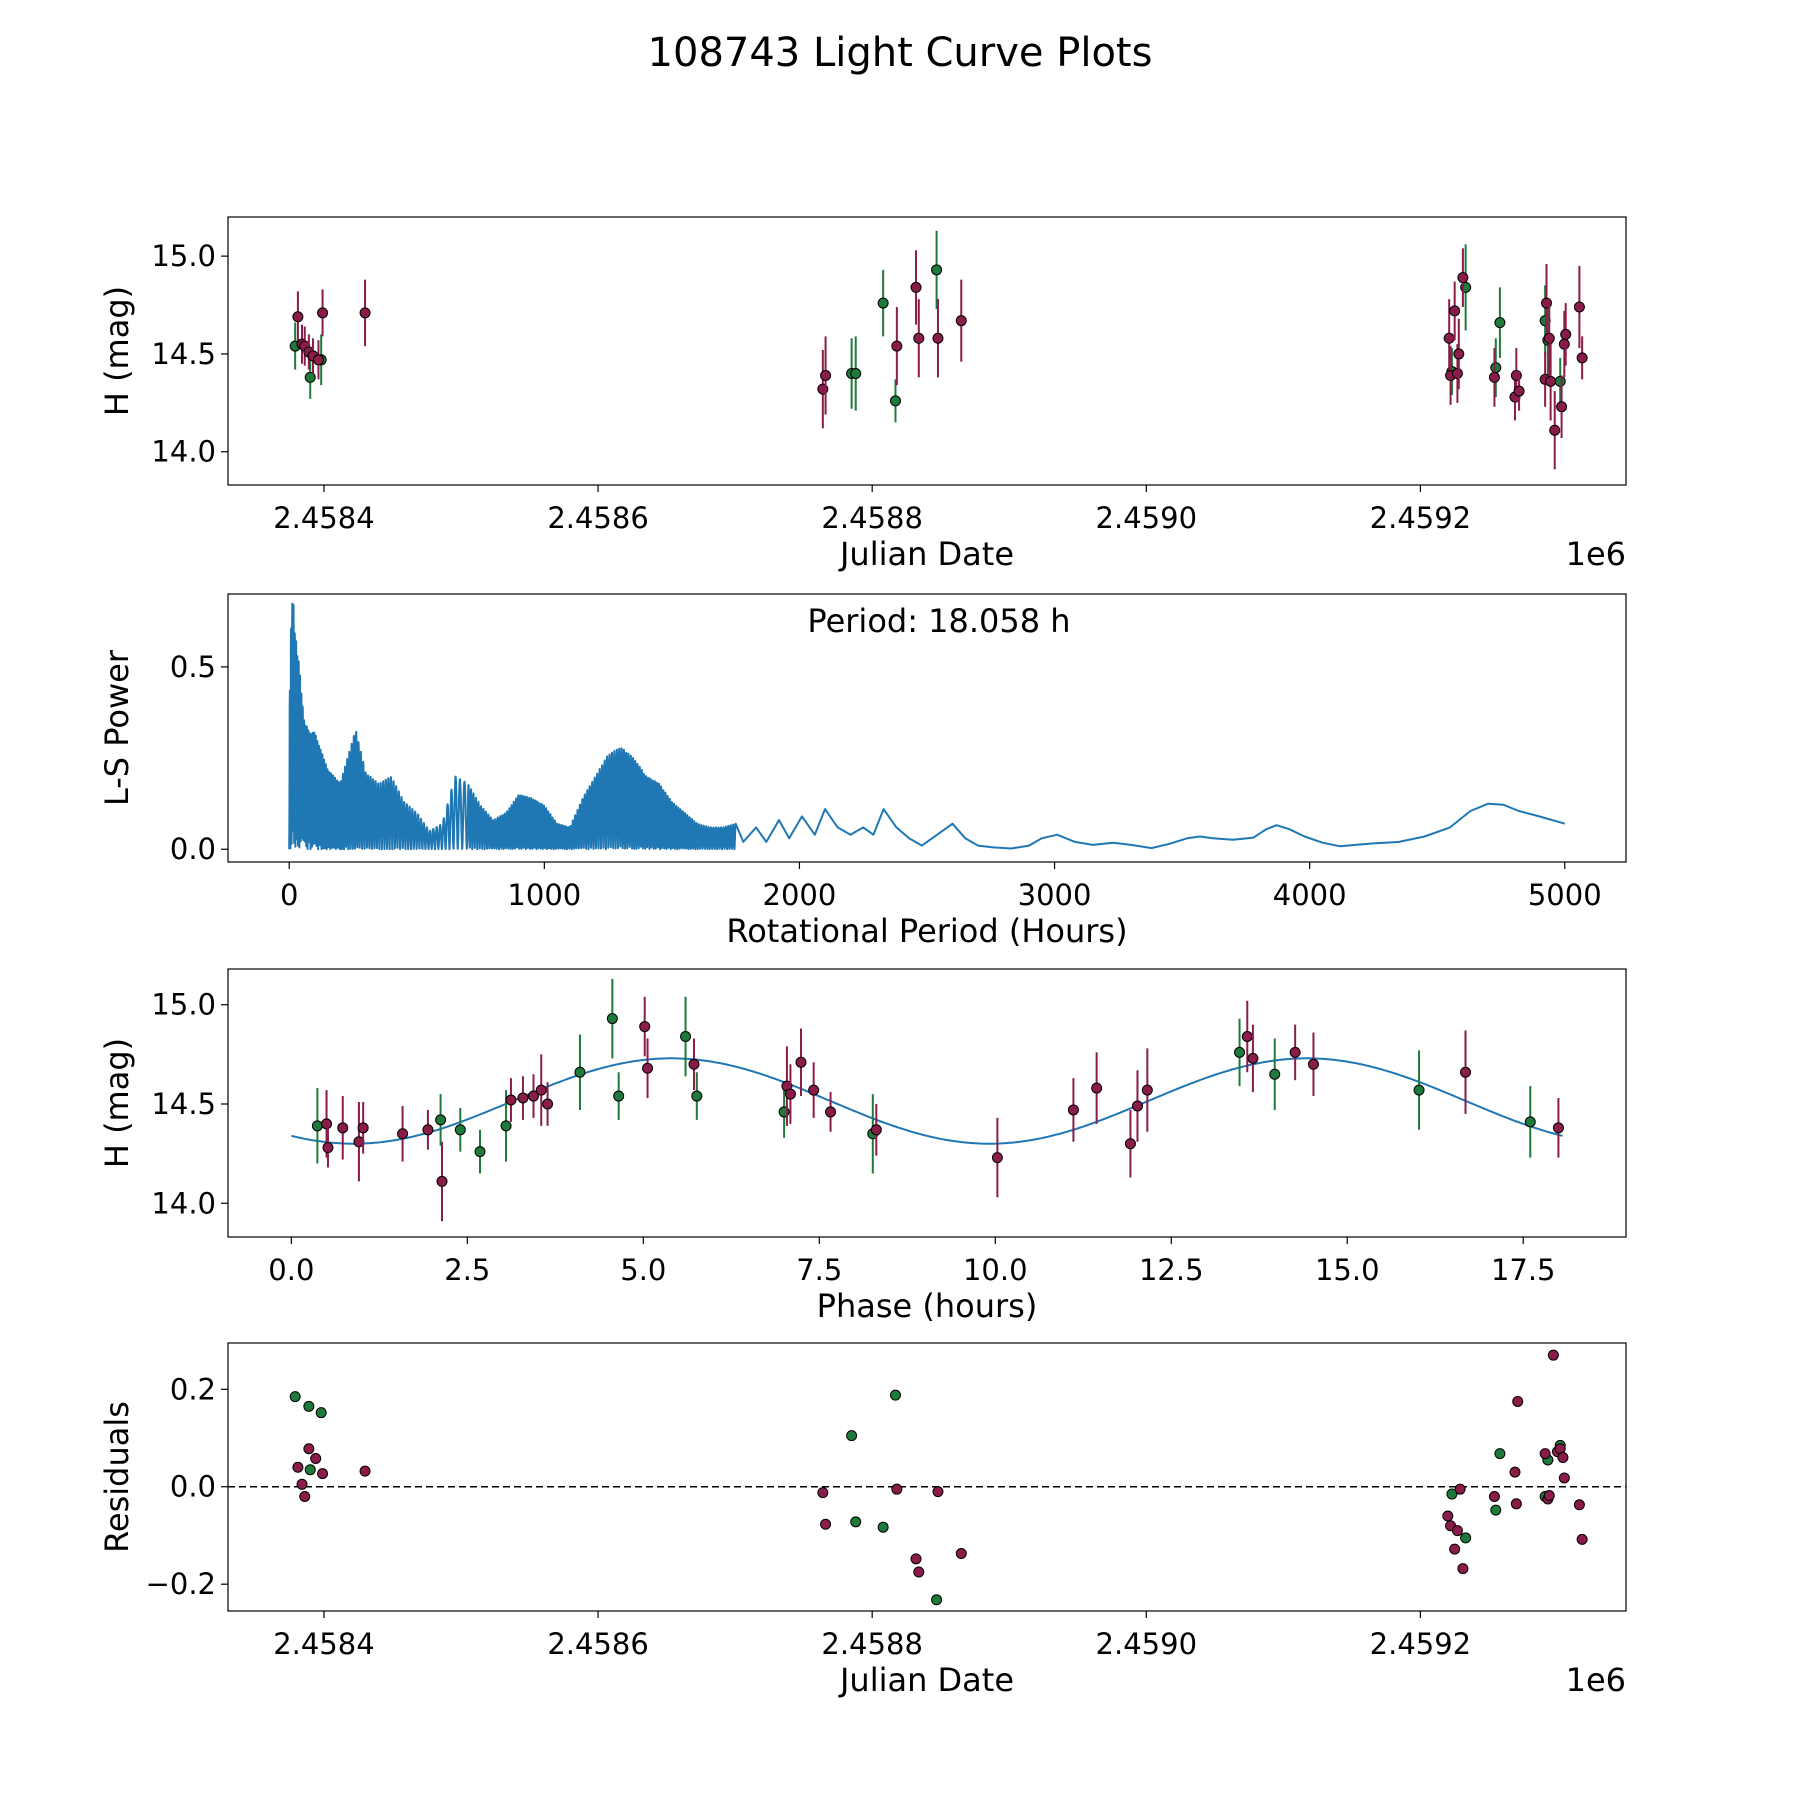 The image size is (1800, 1800). What do you see at coordinates (800, 895) in the screenshot?
I see `x-tick-label: 2000` at bounding box center [800, 895].